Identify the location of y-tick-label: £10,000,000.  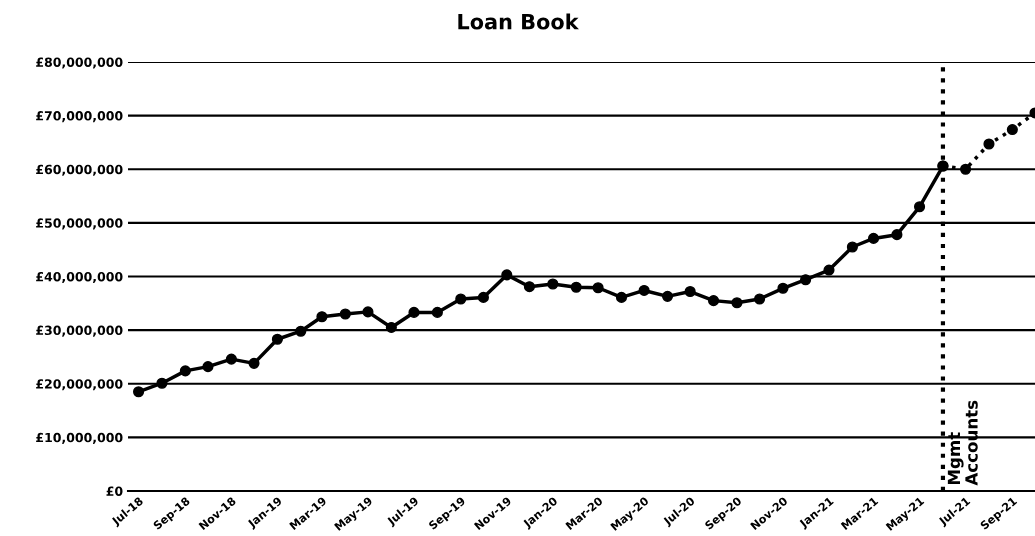
(79, 438).